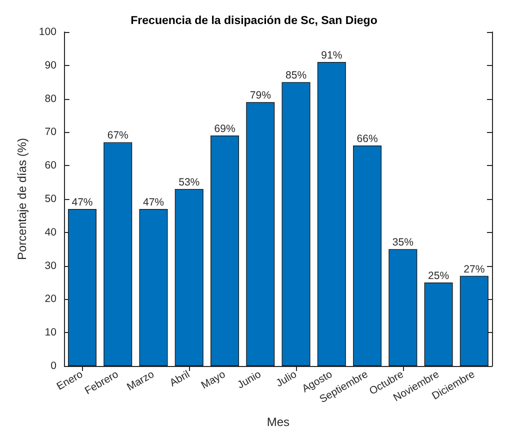  Describe the element at coordinates (53, 366) in the screenshot. I see `y-tick-label: 0` at that location.